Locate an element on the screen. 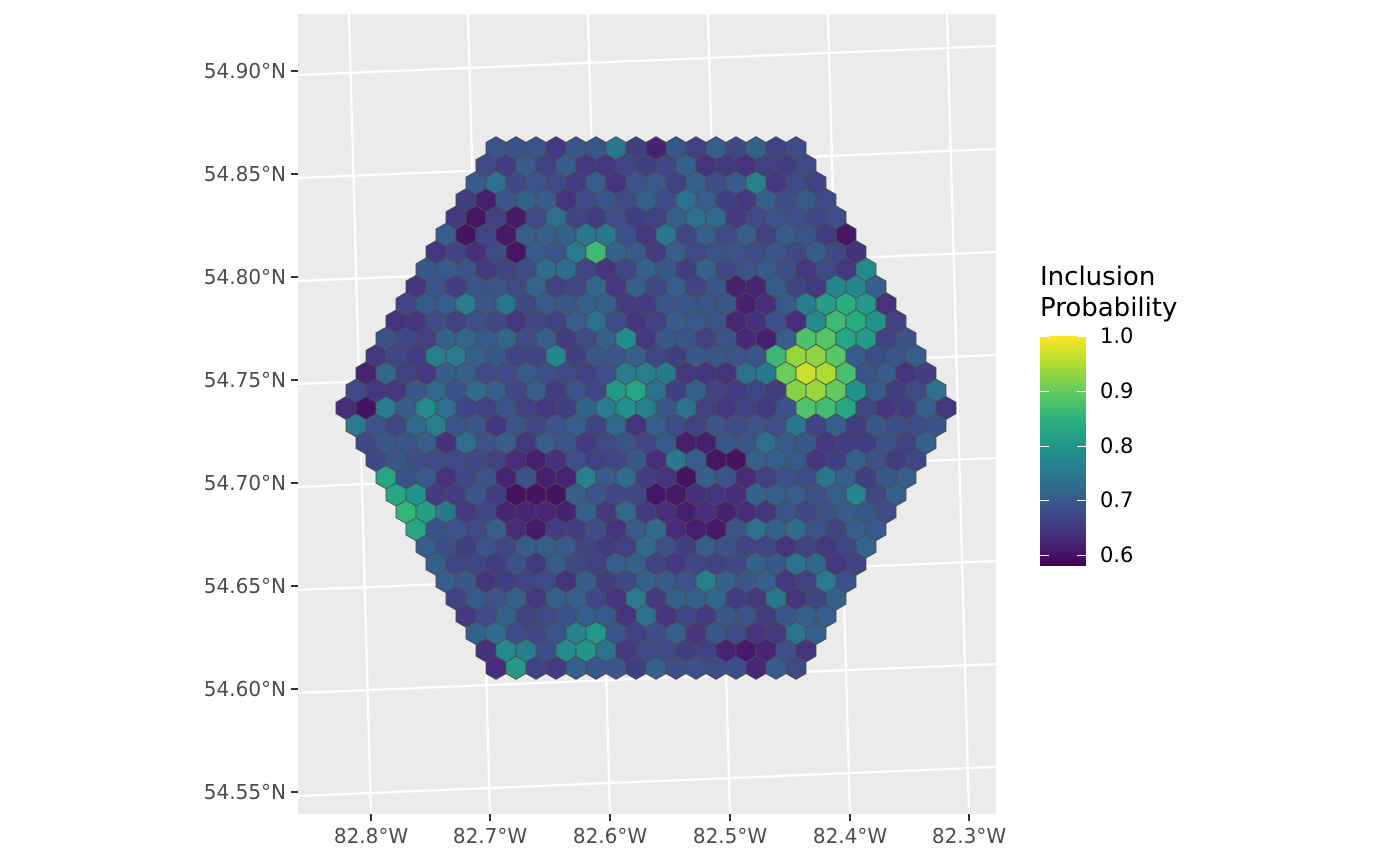 The height and width of the screenshot is (865, 1400). x-tick-label: 82.6°W is located at coordinates (610, 836).